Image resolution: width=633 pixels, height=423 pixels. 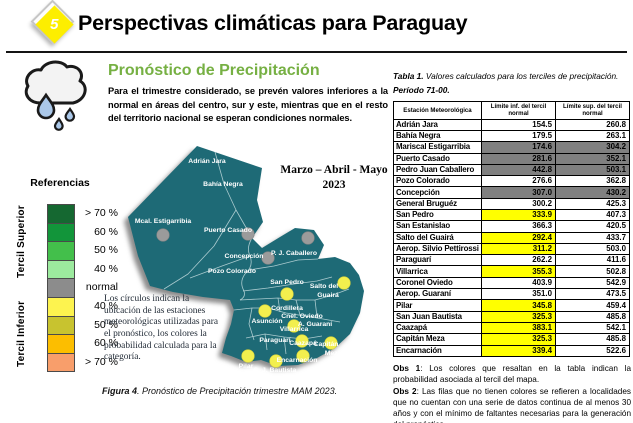 I want to click on station-name-cell: San Juan Bautista, so click(x=437, y=316).